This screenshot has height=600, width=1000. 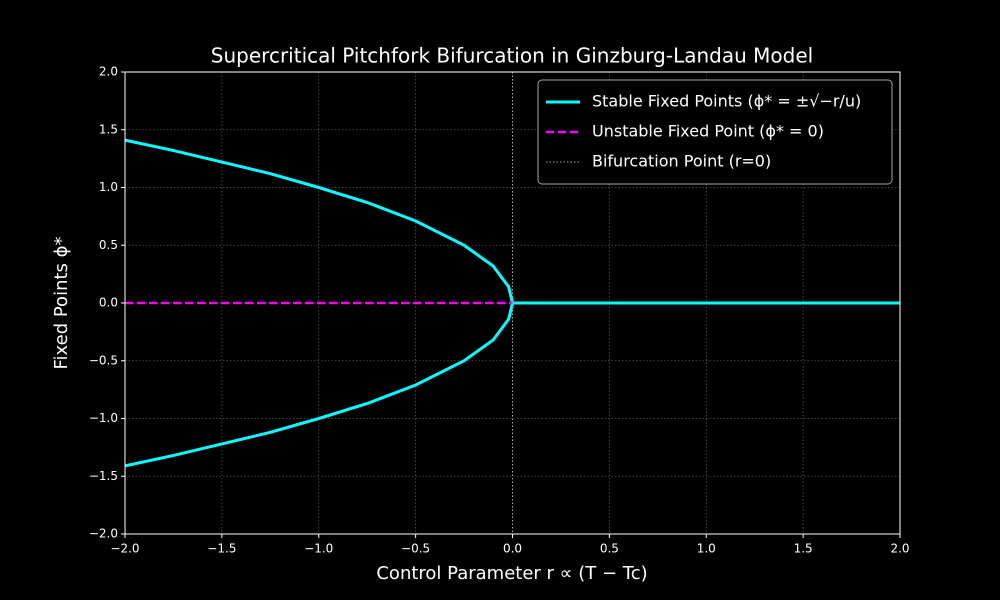 I want to click on y-tick-label: −0.5, so click(x=103, y=360).